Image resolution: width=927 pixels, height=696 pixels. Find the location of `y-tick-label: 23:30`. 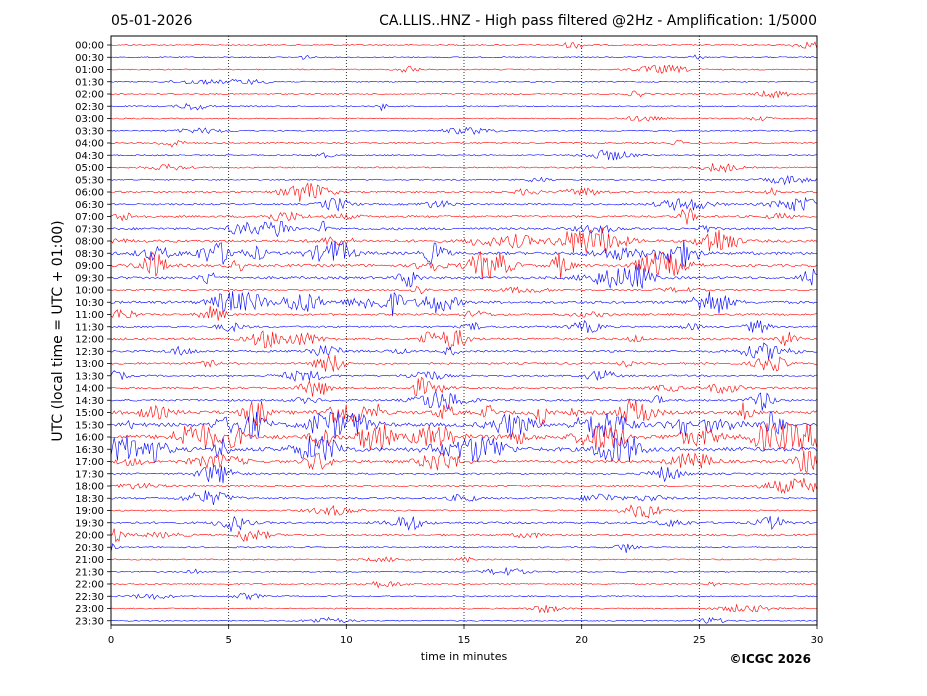

y-tick-label: 23:30 is located at coordinates (89, 621).